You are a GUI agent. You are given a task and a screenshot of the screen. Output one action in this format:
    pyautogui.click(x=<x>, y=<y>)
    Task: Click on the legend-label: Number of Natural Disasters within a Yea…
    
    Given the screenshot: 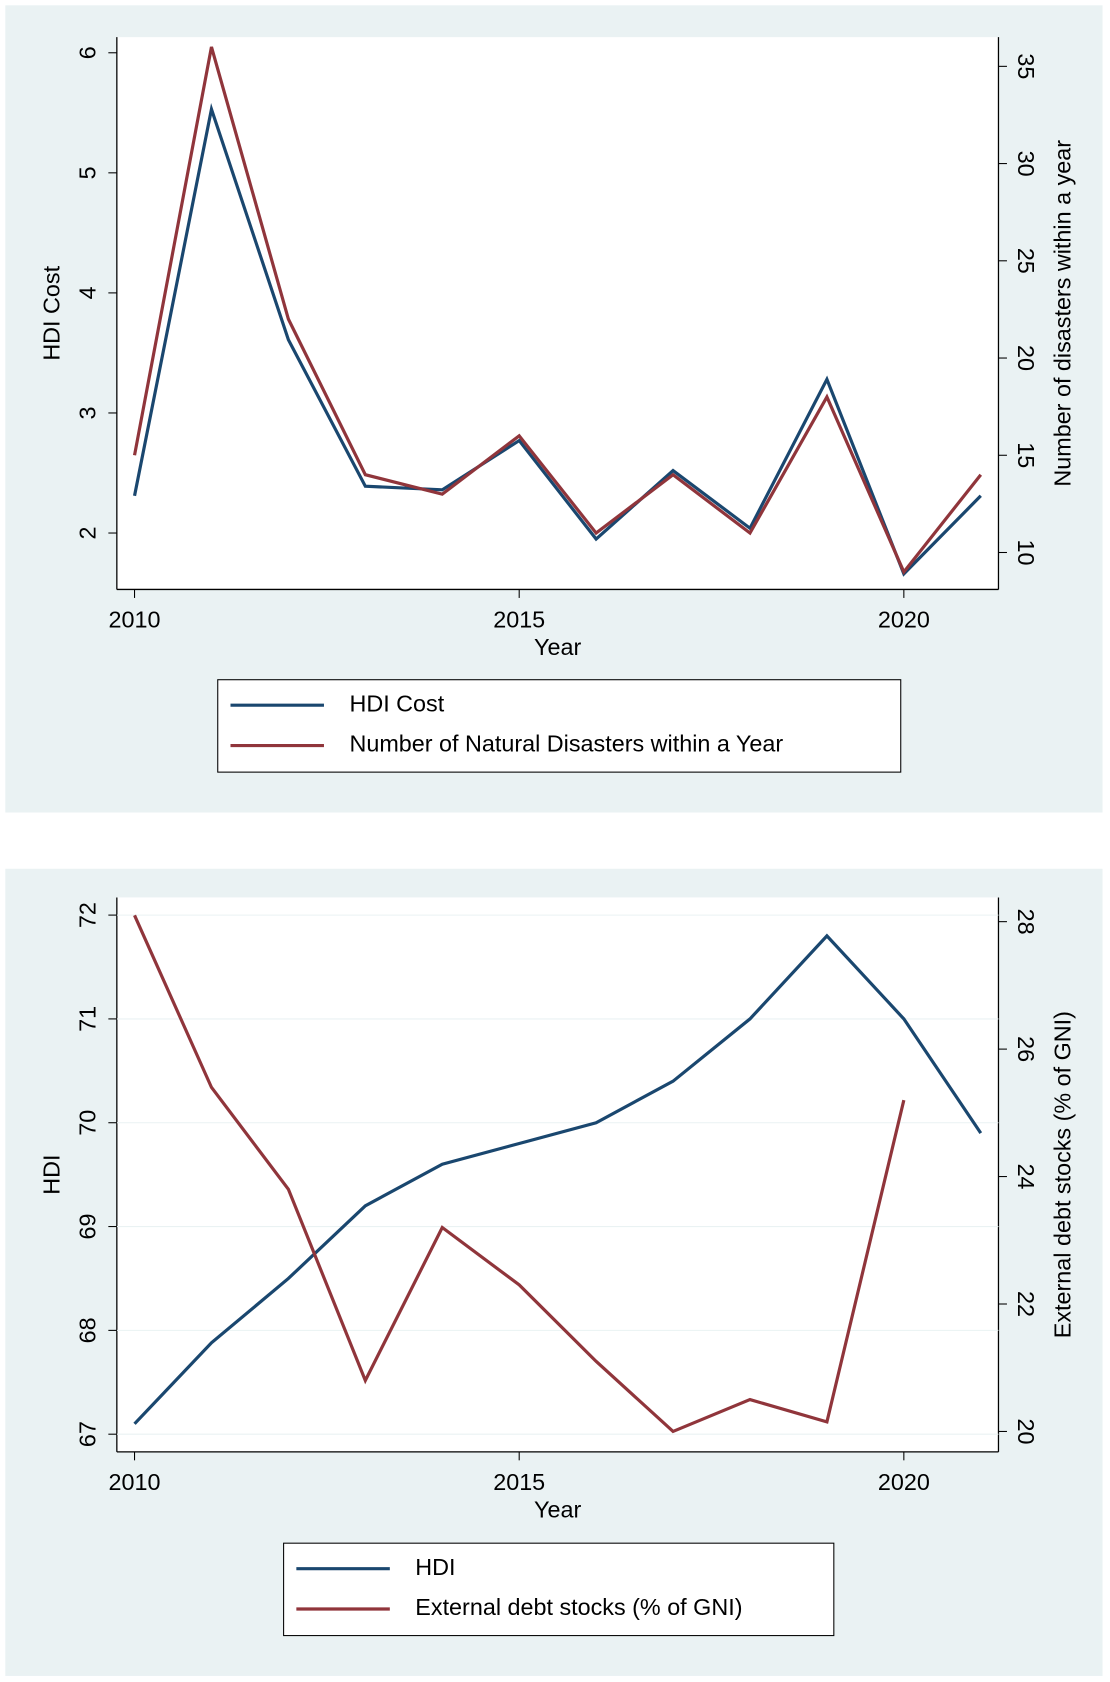 What is the action you would take?
    pyautogui.click(x=566, y=744)
    